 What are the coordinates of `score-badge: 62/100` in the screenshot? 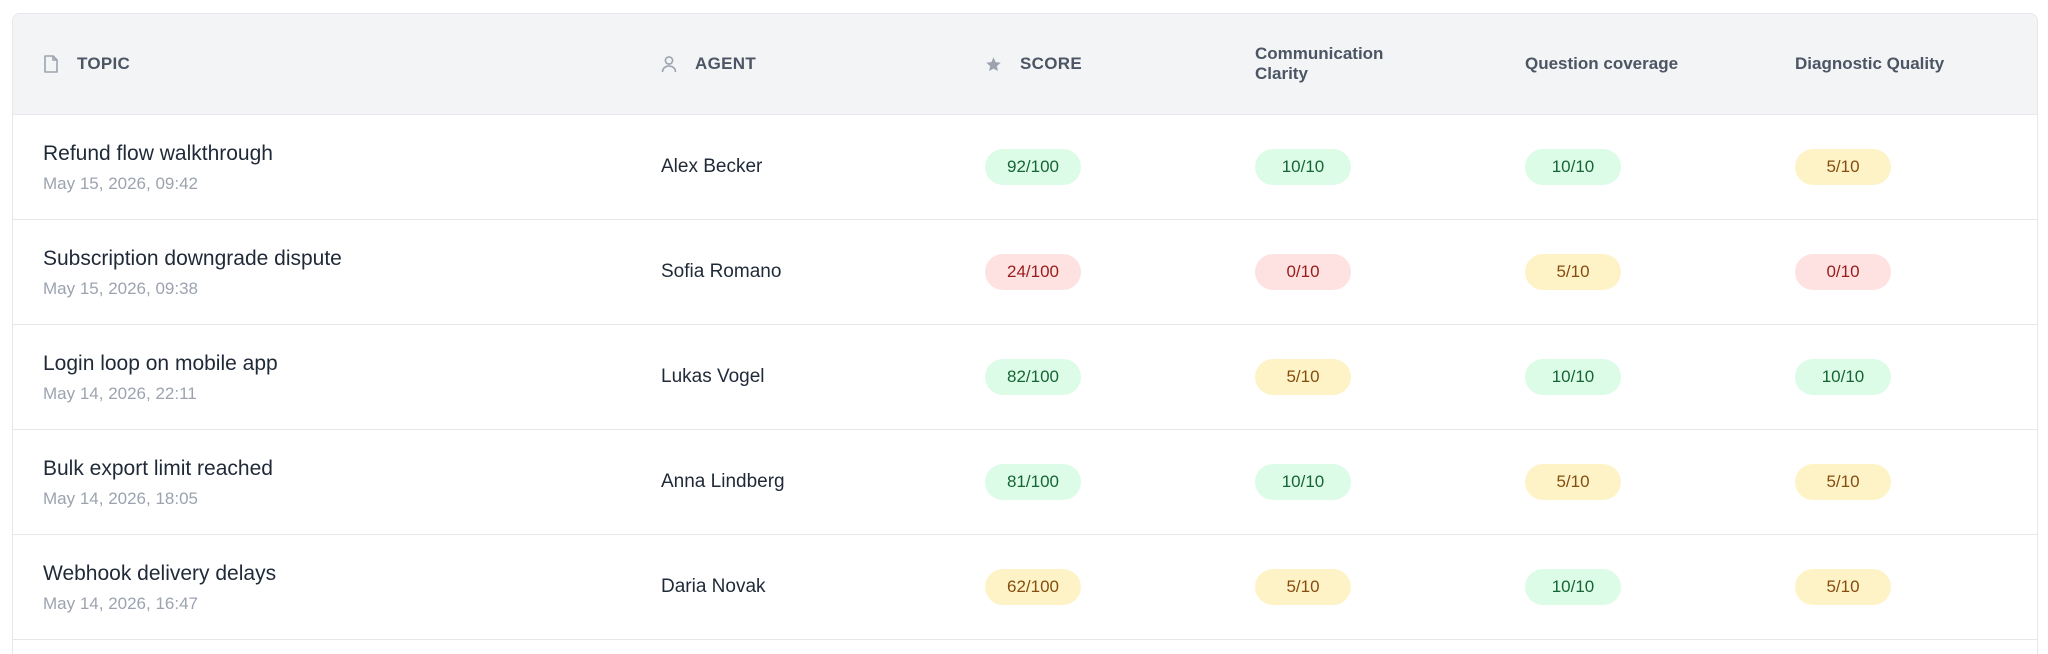 It's located at (1033, 587).